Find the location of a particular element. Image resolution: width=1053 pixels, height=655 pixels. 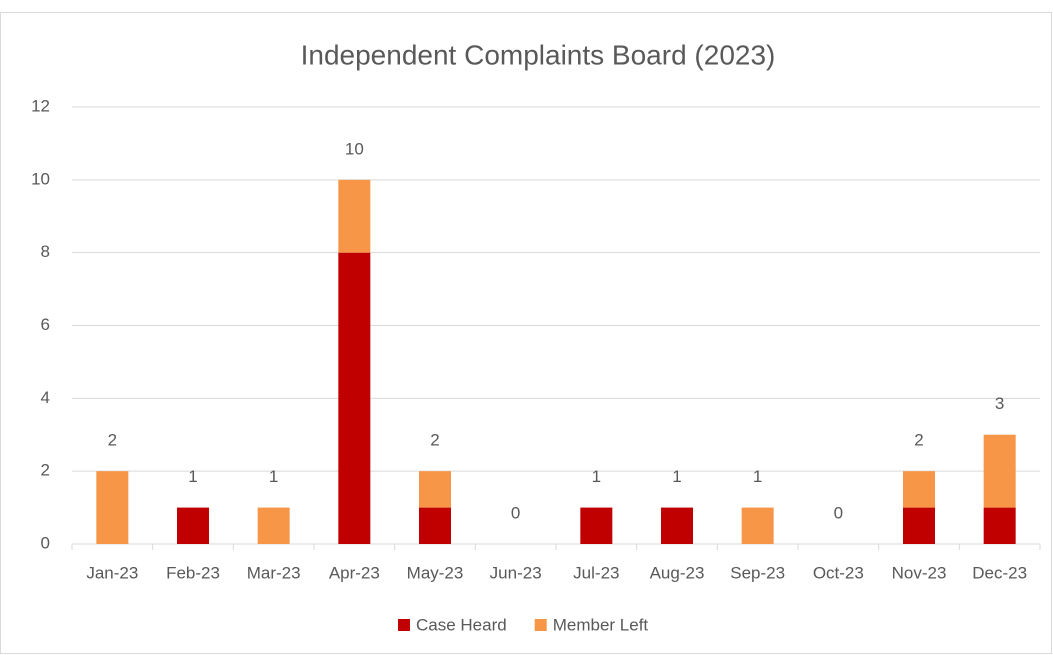

x-tick-label: Dec-23 is located at coordinates (999, 572).